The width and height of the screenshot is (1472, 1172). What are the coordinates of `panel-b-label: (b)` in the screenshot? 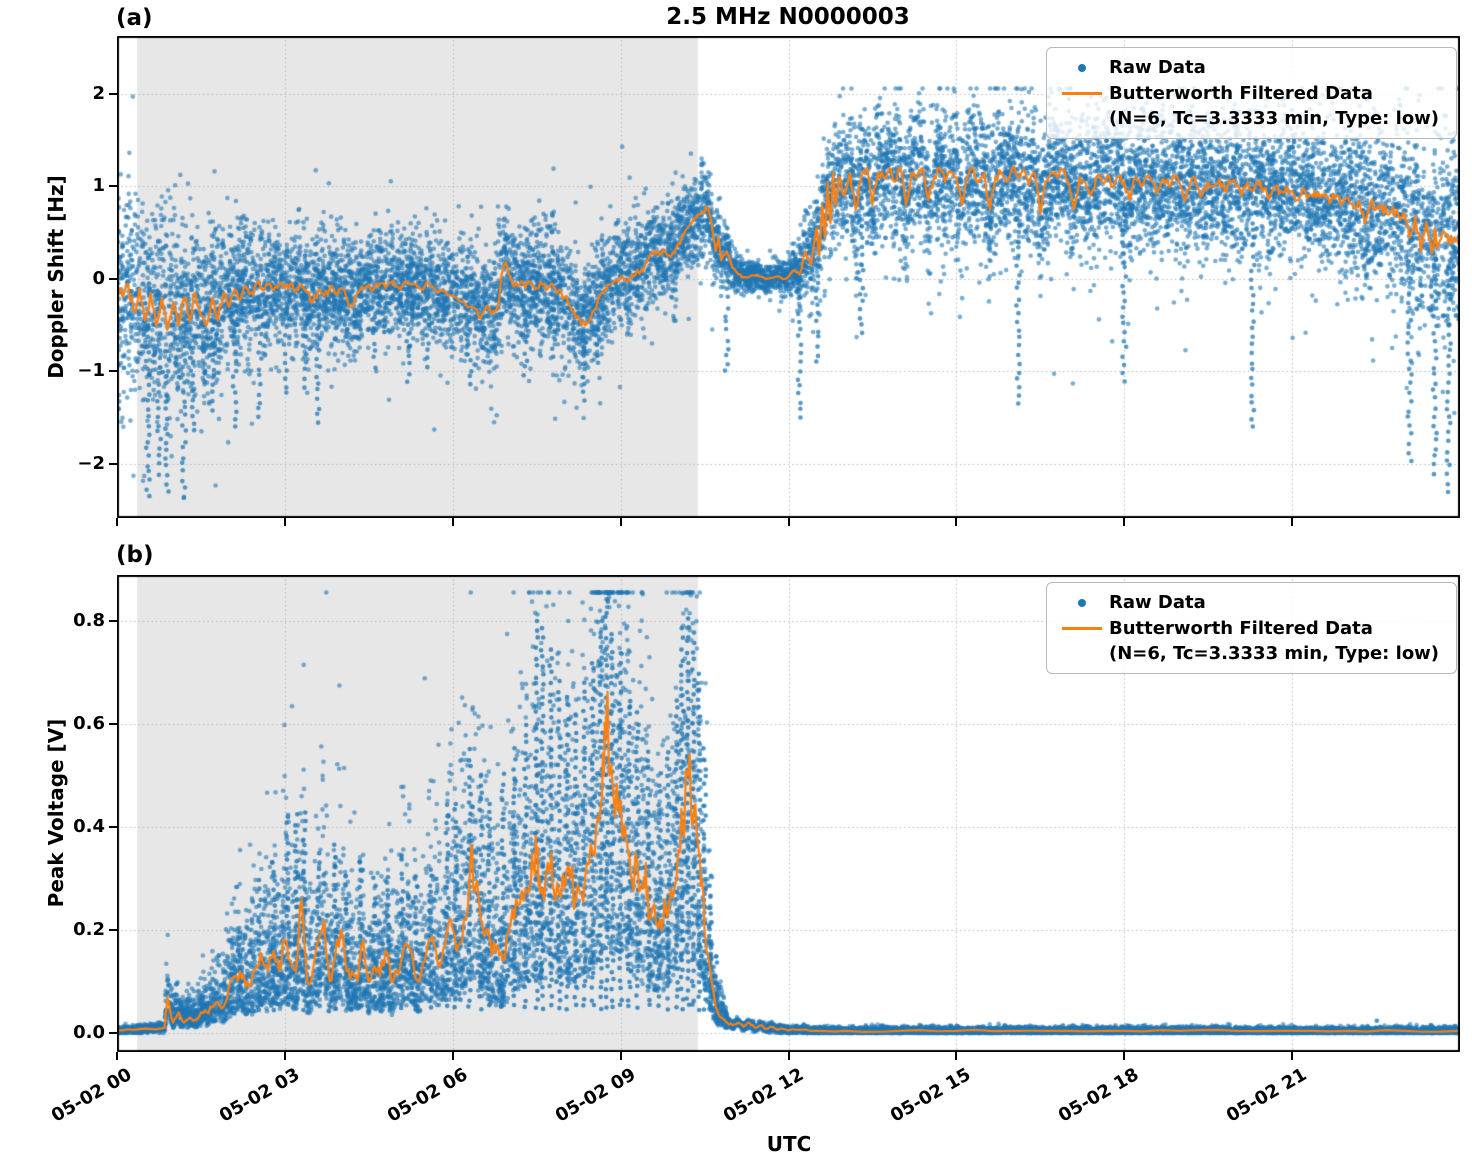 It's located at (135, 555).